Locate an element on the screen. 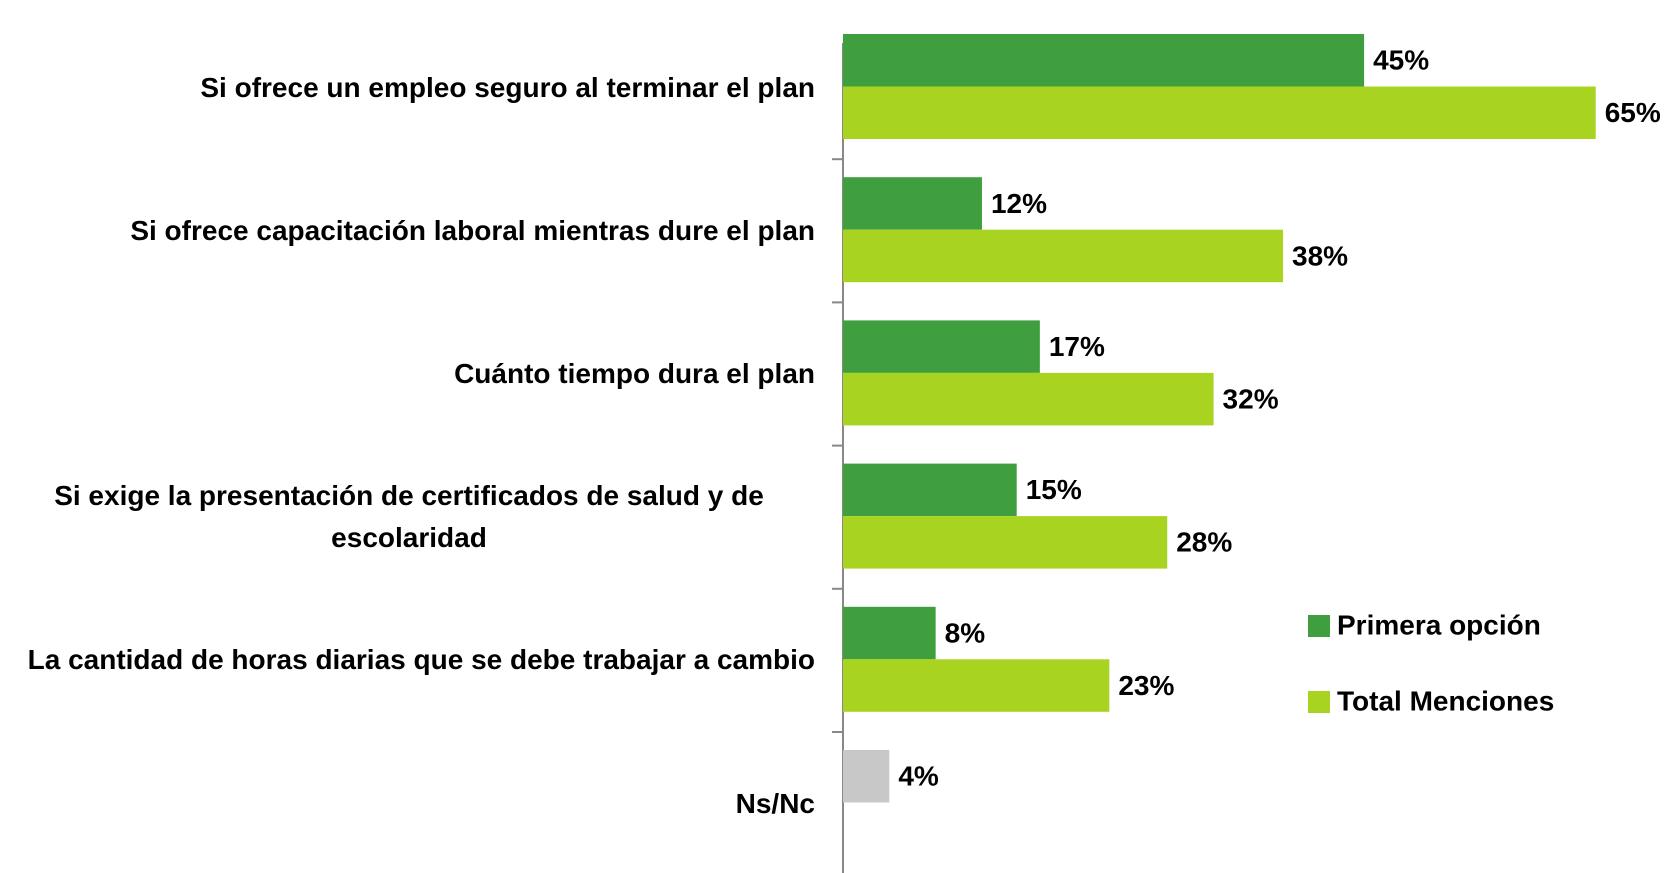 The width and height of the screenshot is (1675, 873). category-label: Cuánto tiempo dura el plan is located at coordinates (634, 373).